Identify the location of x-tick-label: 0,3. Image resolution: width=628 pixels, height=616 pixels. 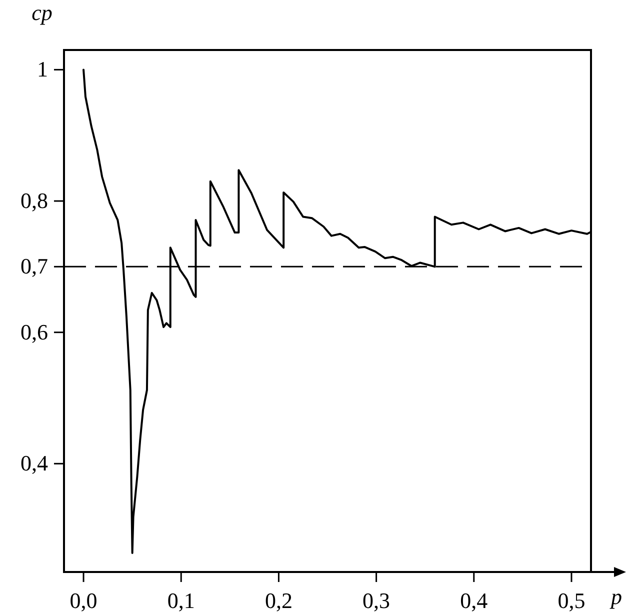
(376, 600).